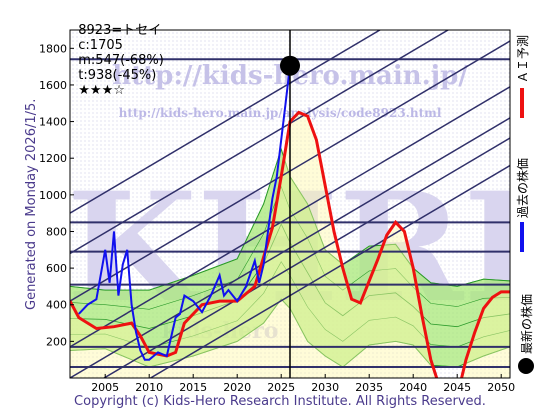 The height and width of the screenshot is (420, 560). Describe the element at coordinates (325, 387) in the screenshot. I see `x-tick-label-2030: 2030` at that location.